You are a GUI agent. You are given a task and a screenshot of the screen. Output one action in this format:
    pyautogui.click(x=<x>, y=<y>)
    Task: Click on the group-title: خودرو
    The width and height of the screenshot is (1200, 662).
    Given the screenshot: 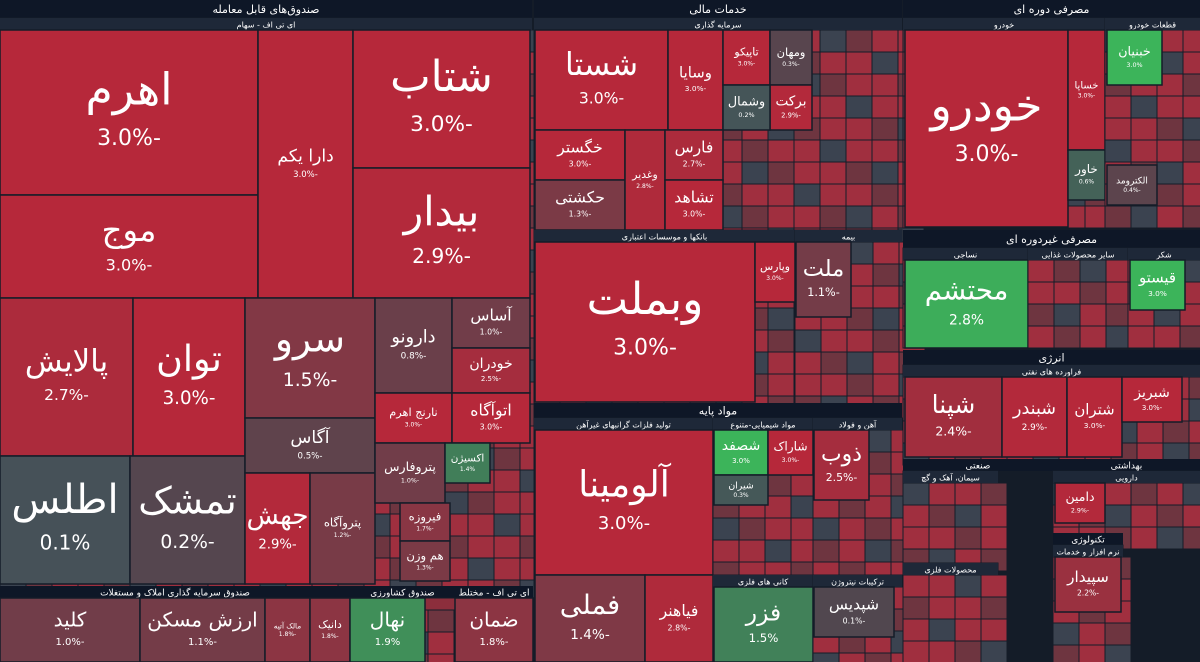 What is the action you would take?
    pyautogui.click(x=1003, y=25)
    